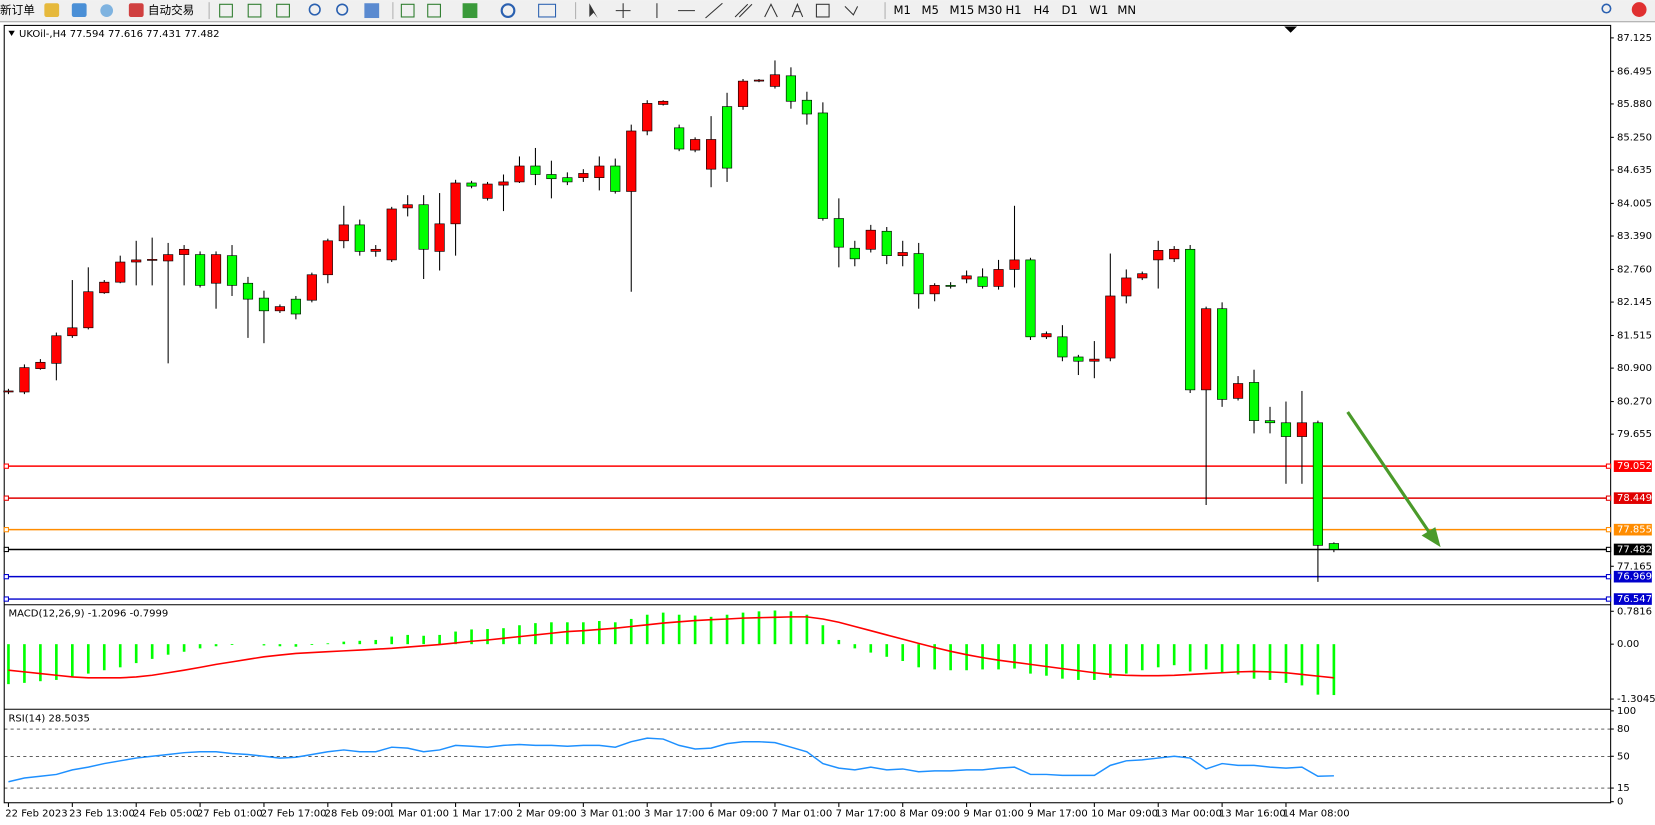 This screenshot has width=1655, height=825. What do you see at coordinates (1634, 434) in the screenshot?
I see `y-tick-label: 79.655` at bounding box center [1634, 434].